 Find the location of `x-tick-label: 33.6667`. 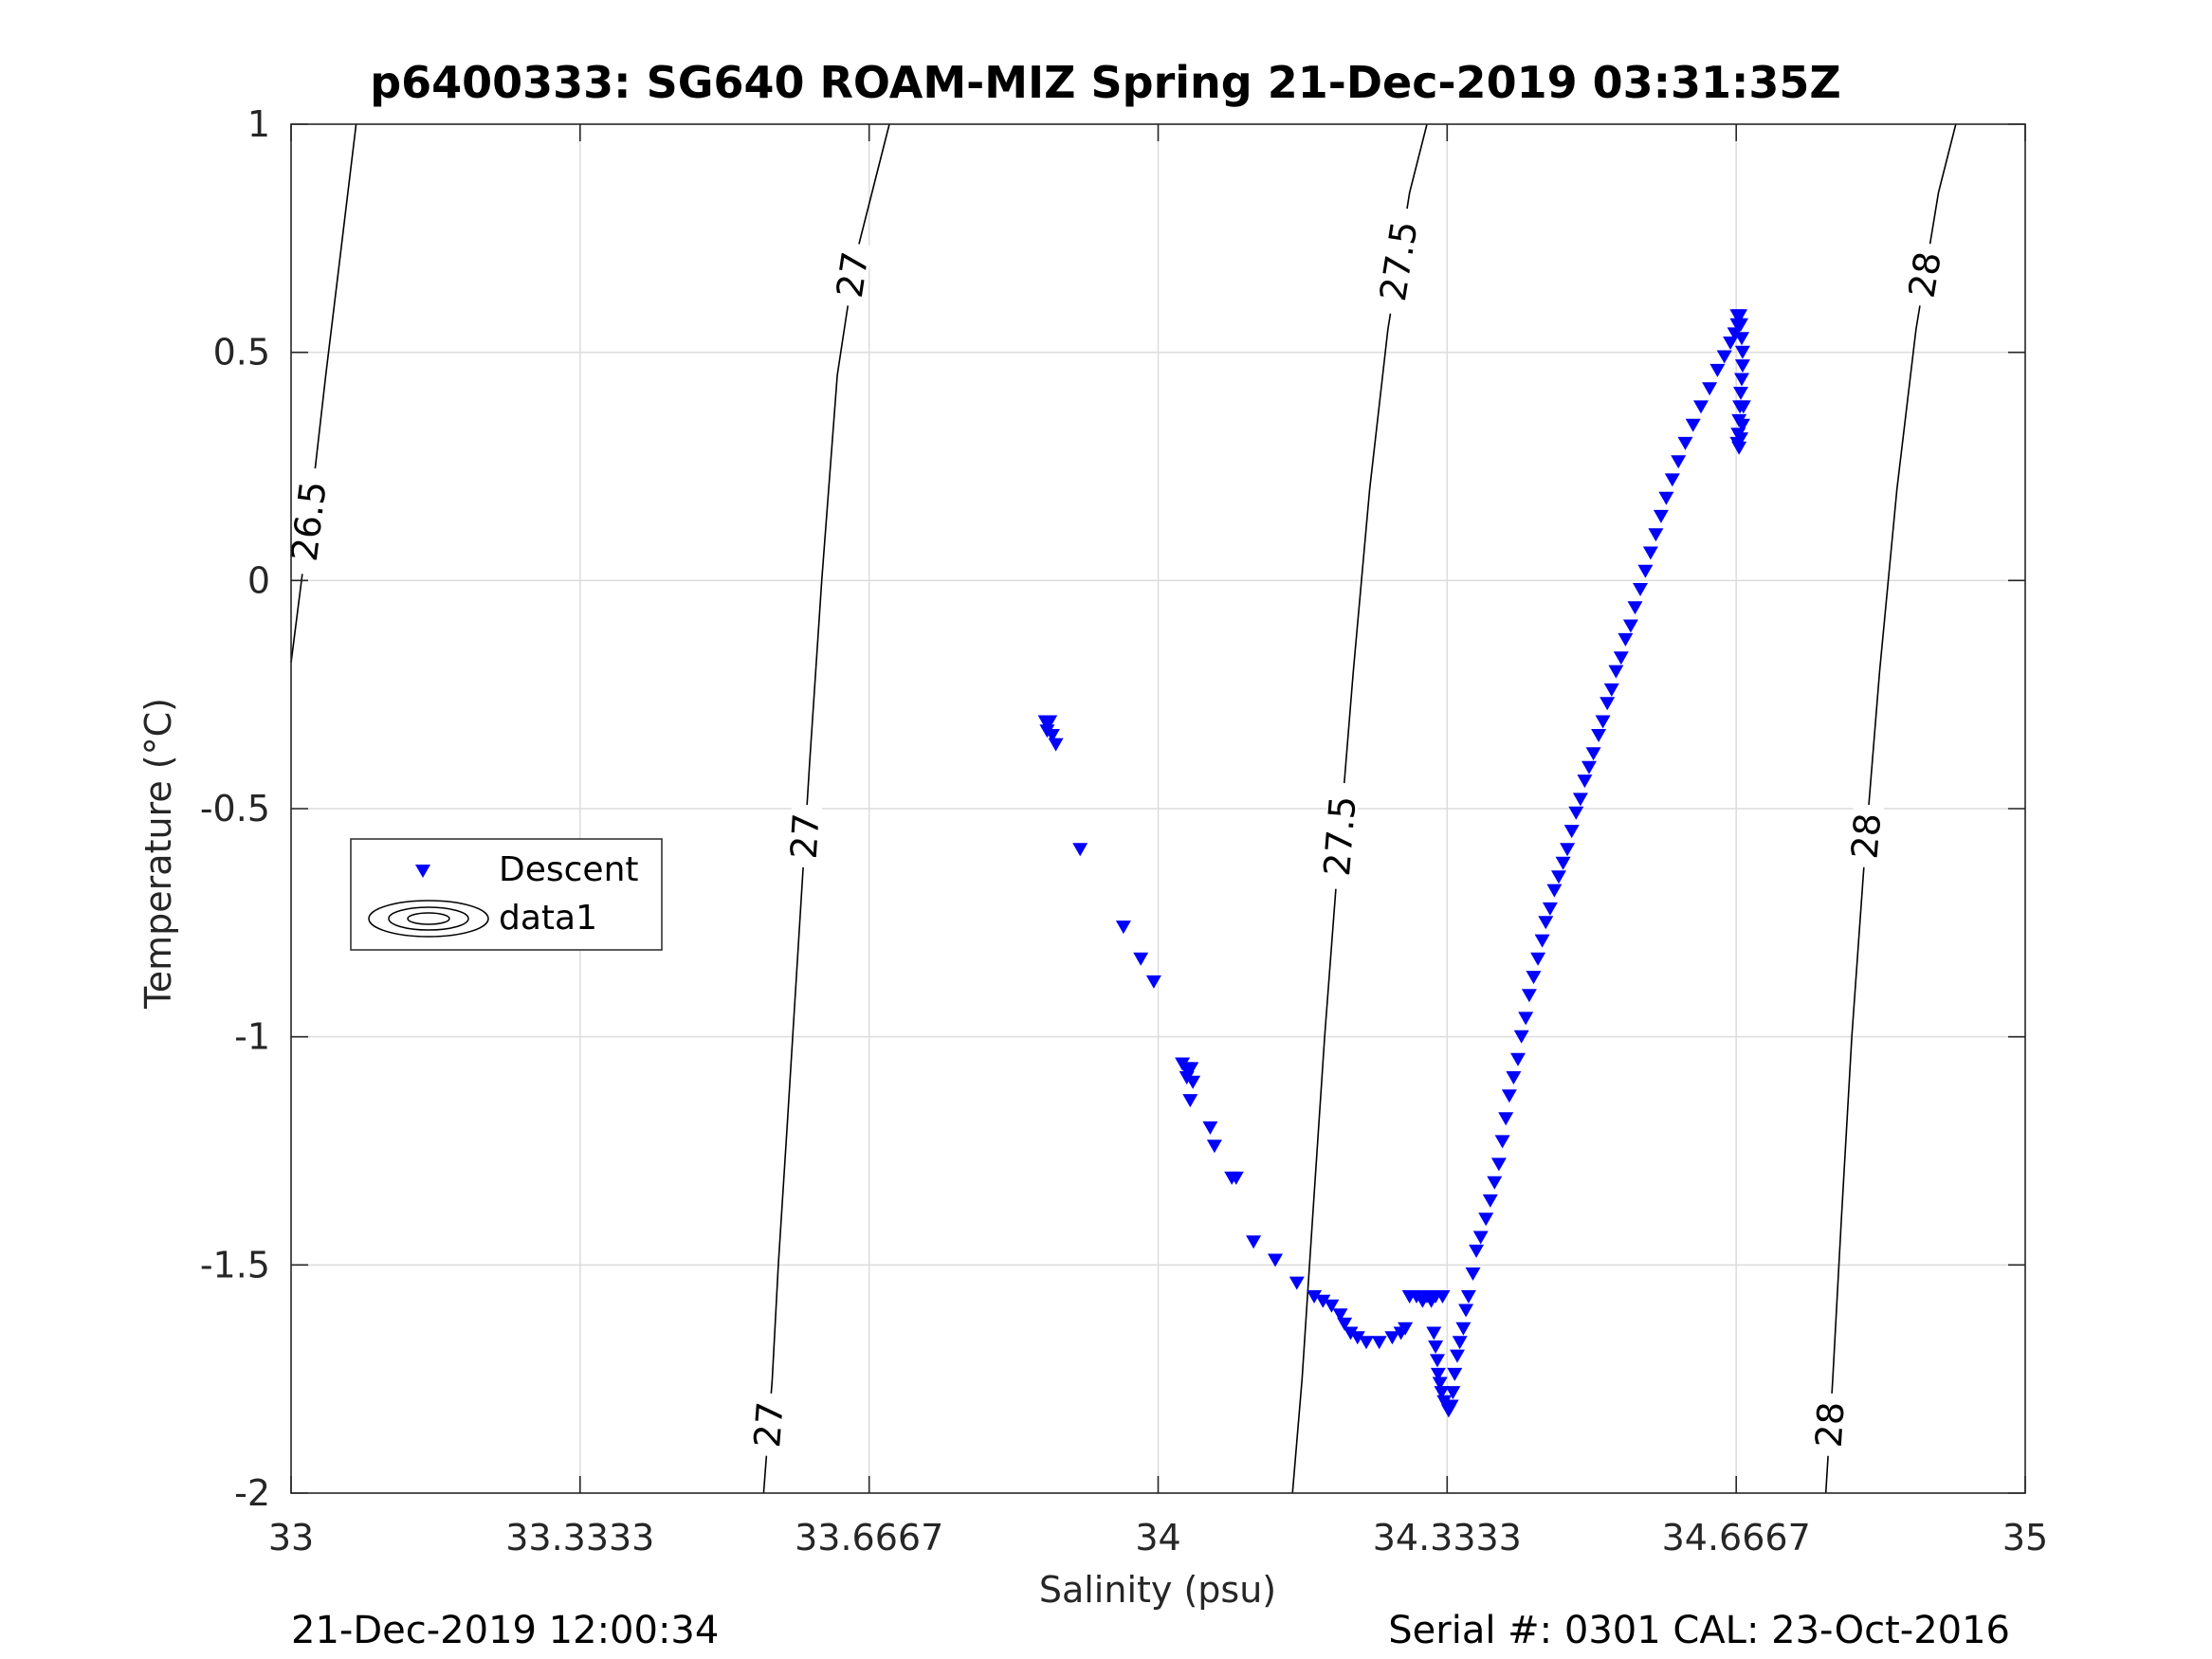

x-tick-label: 33.6667 is located at coordinates (869, 1538).